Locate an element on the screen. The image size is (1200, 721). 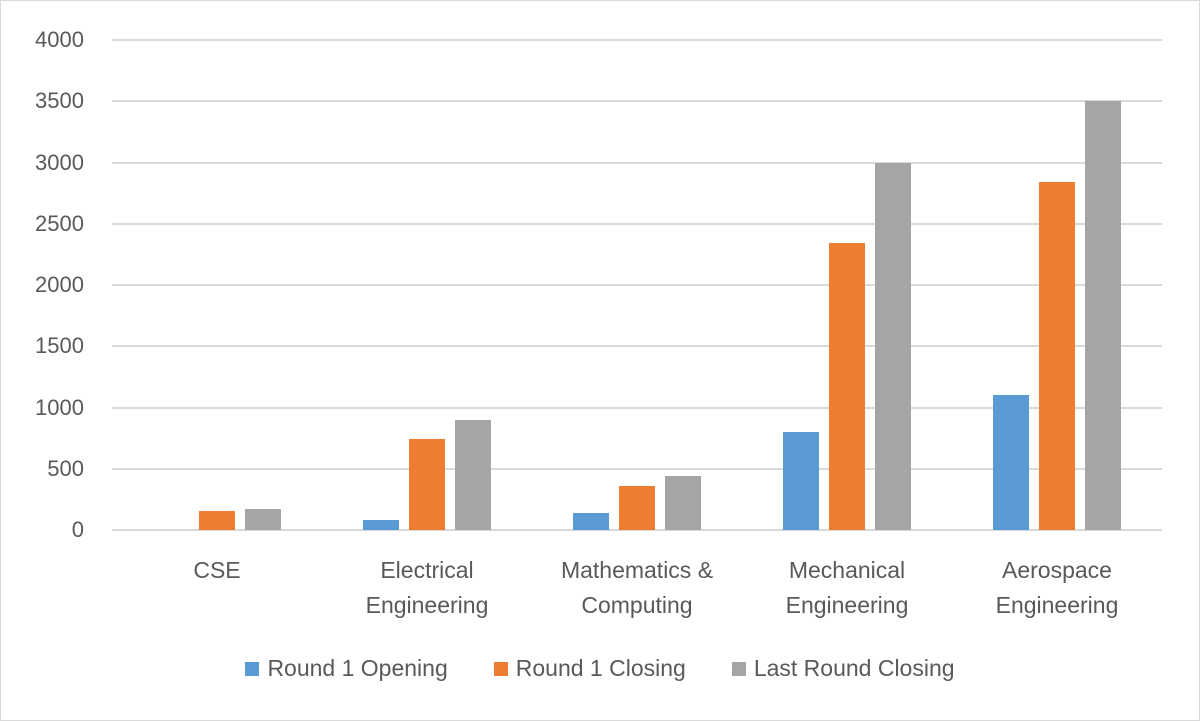
x-axis-category-label: Electrical Engineering is located at coordinates (427, 587).